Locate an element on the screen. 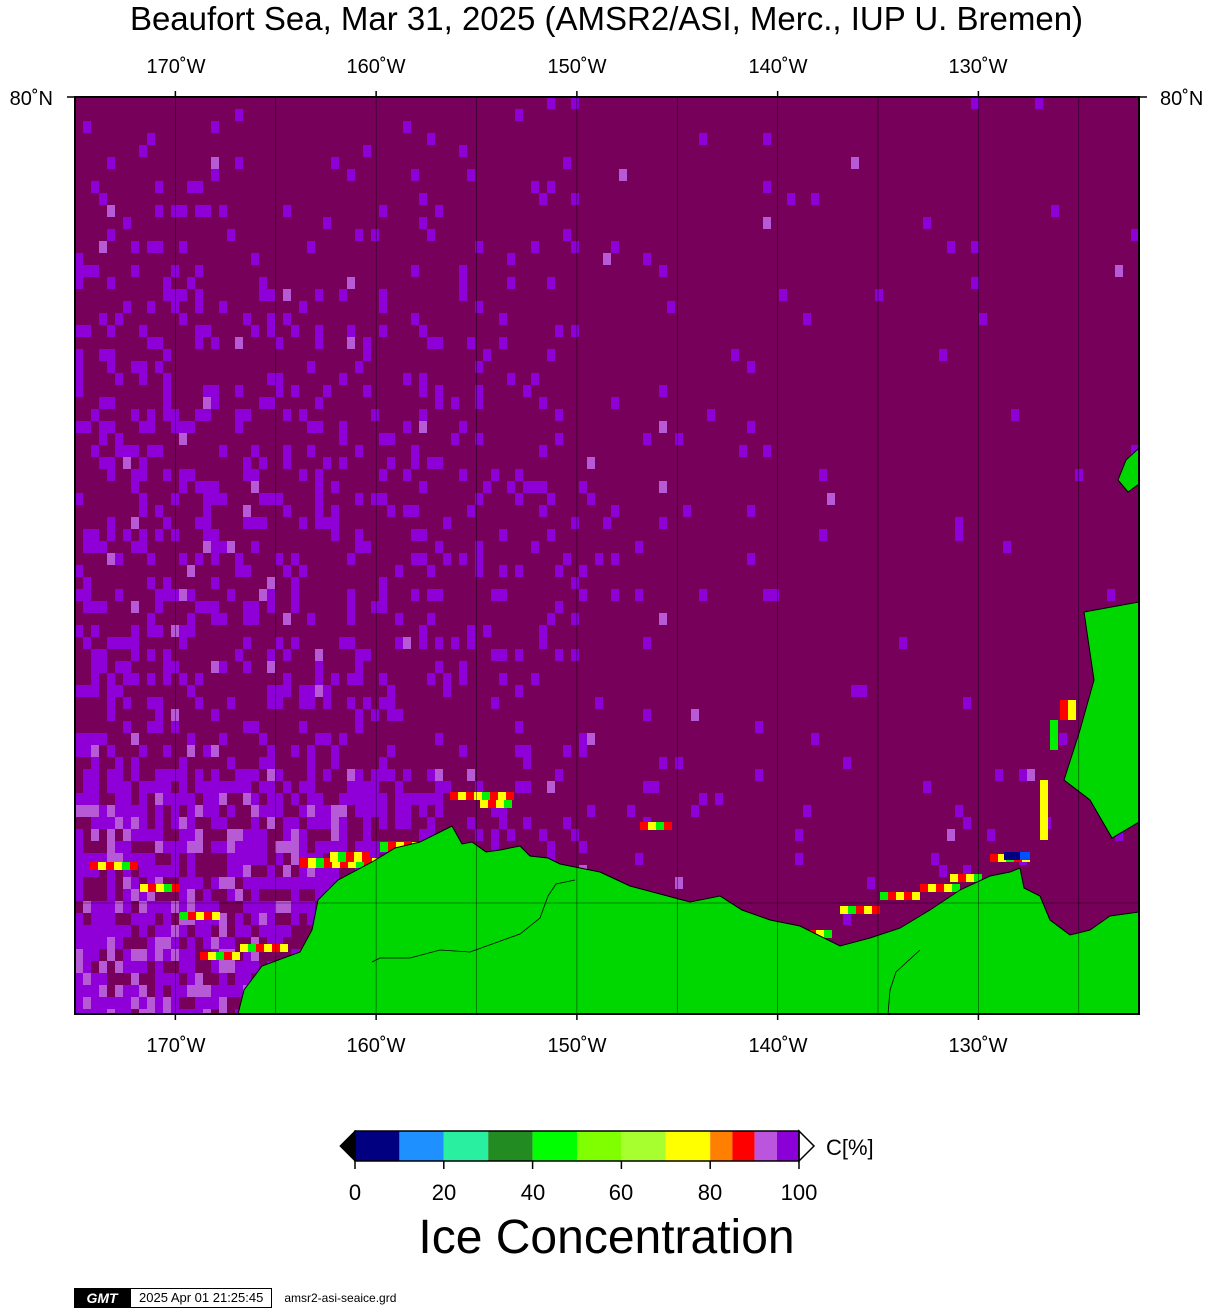 This screenshot has width=1213, height=1310. land-banks-island is located at coordinates (1101, 720).